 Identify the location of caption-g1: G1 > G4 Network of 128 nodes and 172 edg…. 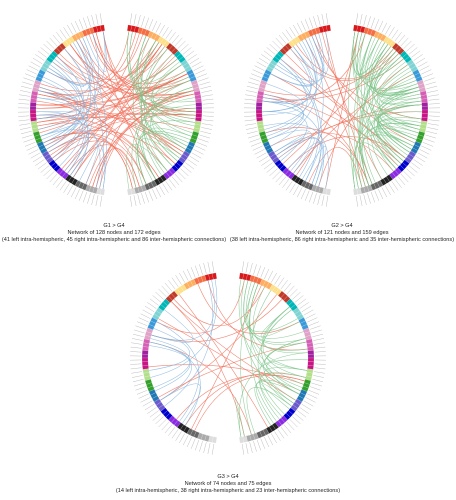
(114, 234).